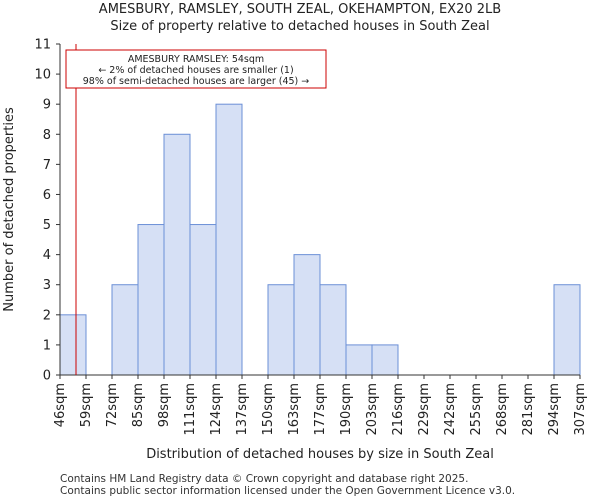  What do you see at coordinates (47, 315) in the screenshot?
I see `y-tick-label: 2` at bounding box center [47, 315].